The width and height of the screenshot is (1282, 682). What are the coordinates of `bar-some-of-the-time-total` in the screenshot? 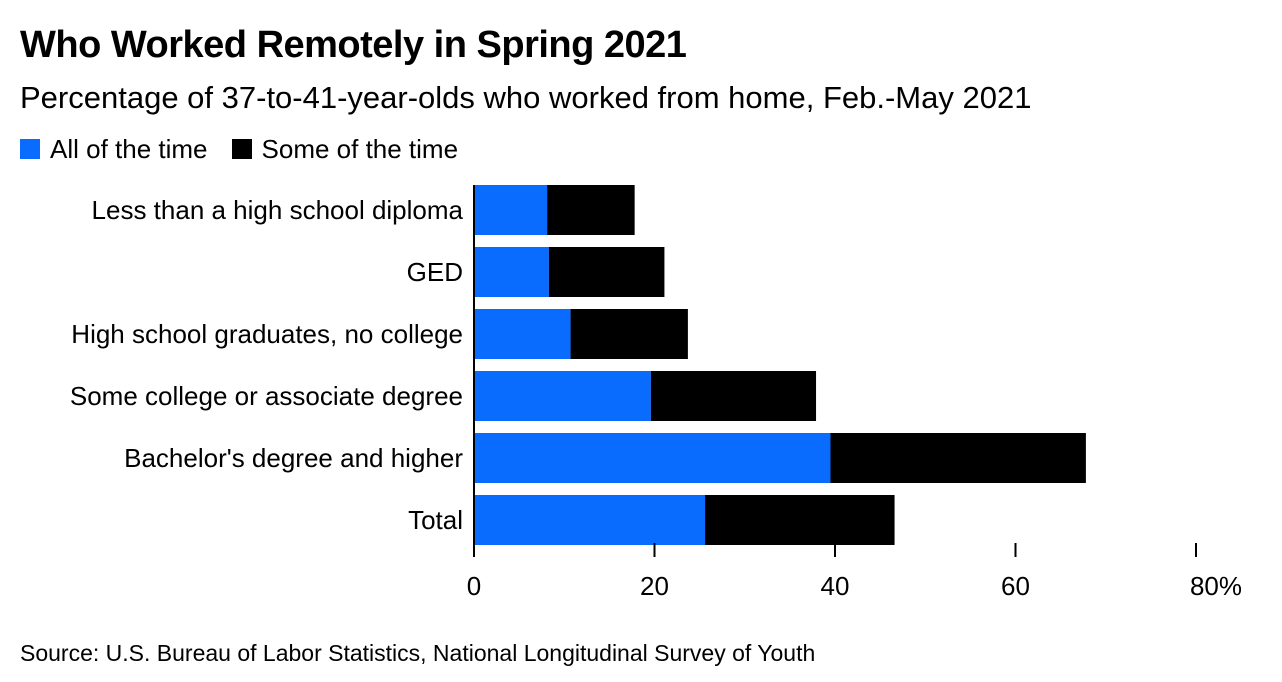 It's located at (800, 520).